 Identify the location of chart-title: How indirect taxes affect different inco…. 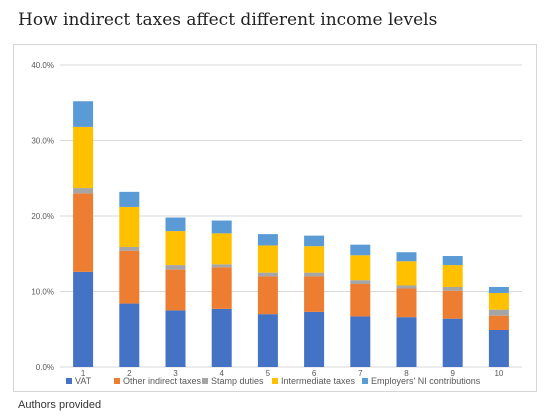
(228, 20).